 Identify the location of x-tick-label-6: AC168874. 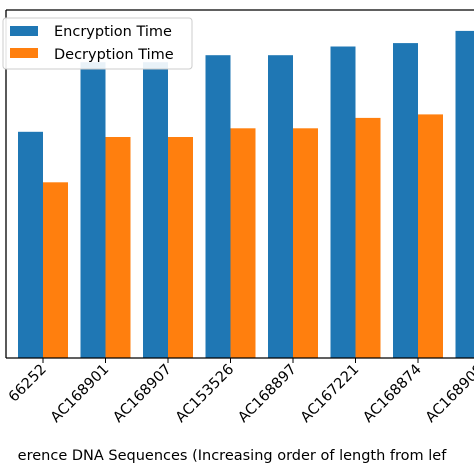
(392, 394).